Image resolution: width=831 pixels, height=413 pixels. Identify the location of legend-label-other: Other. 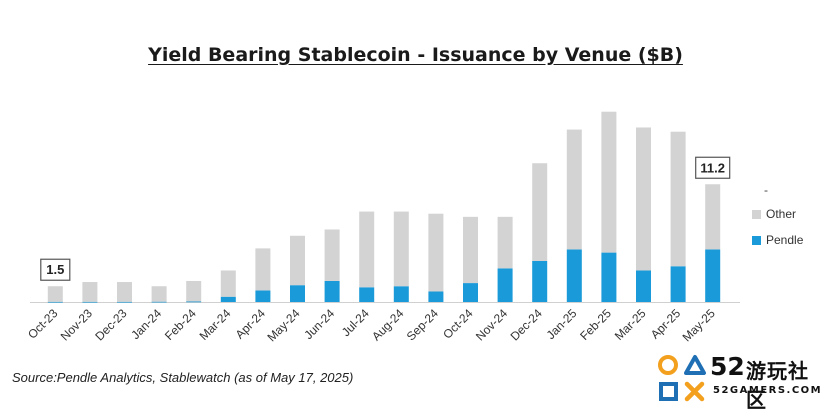
(781, 214).